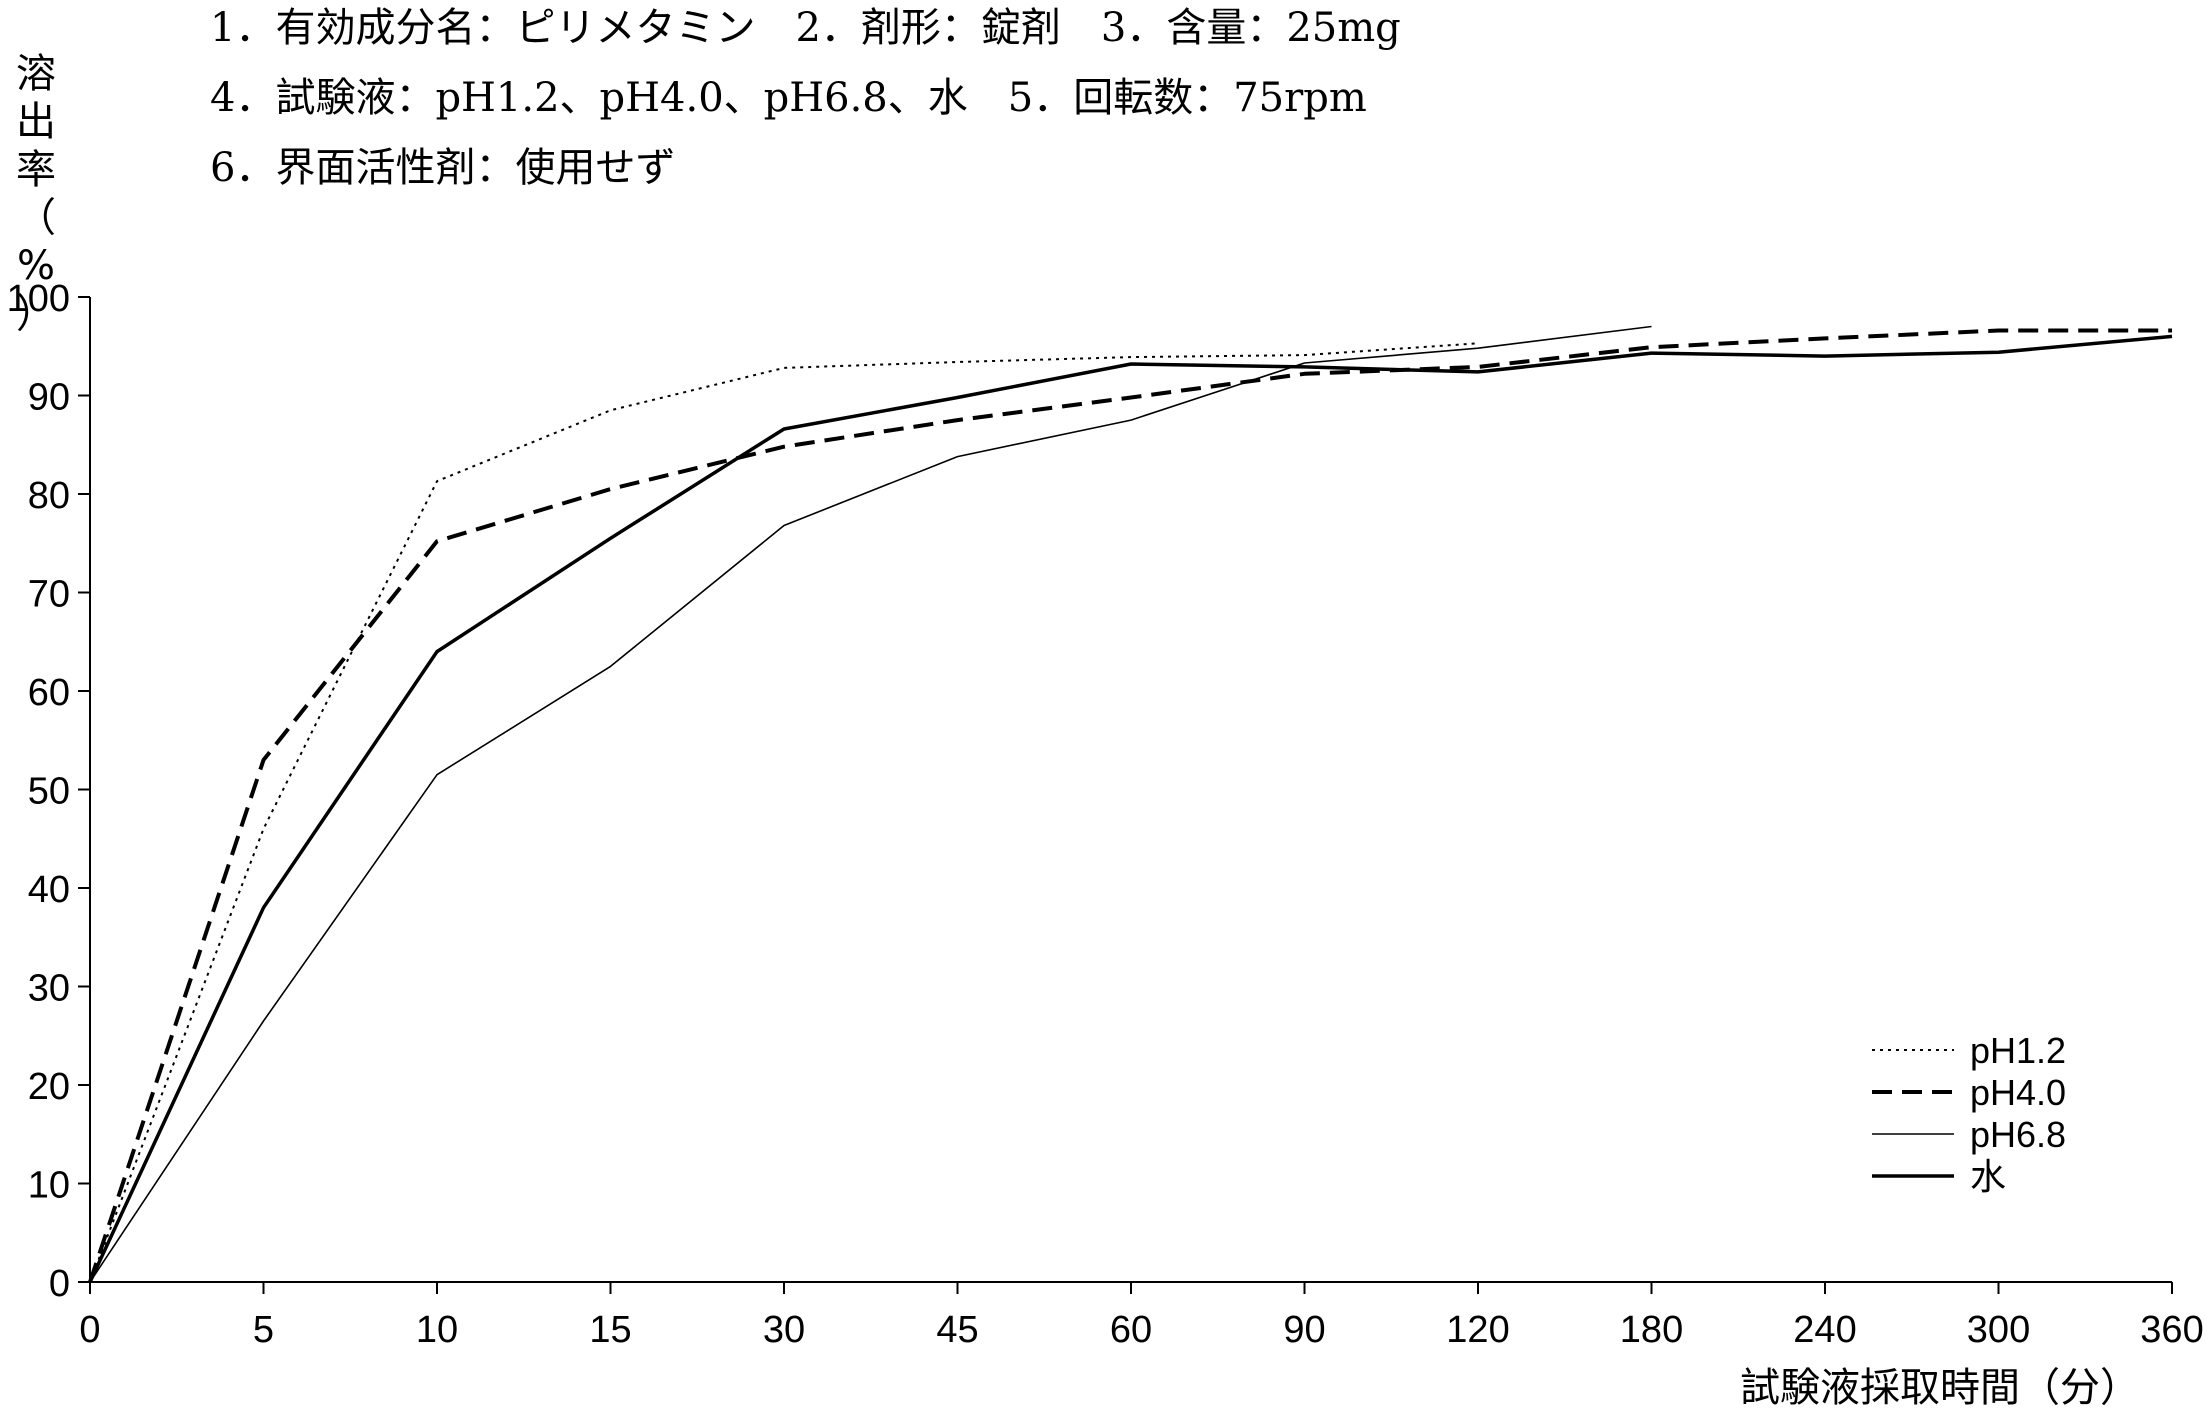 The width and height of the screenshot is (2207, 1417). I want to click on y-axis-label: 溶出率（%）, so click(36, 194).